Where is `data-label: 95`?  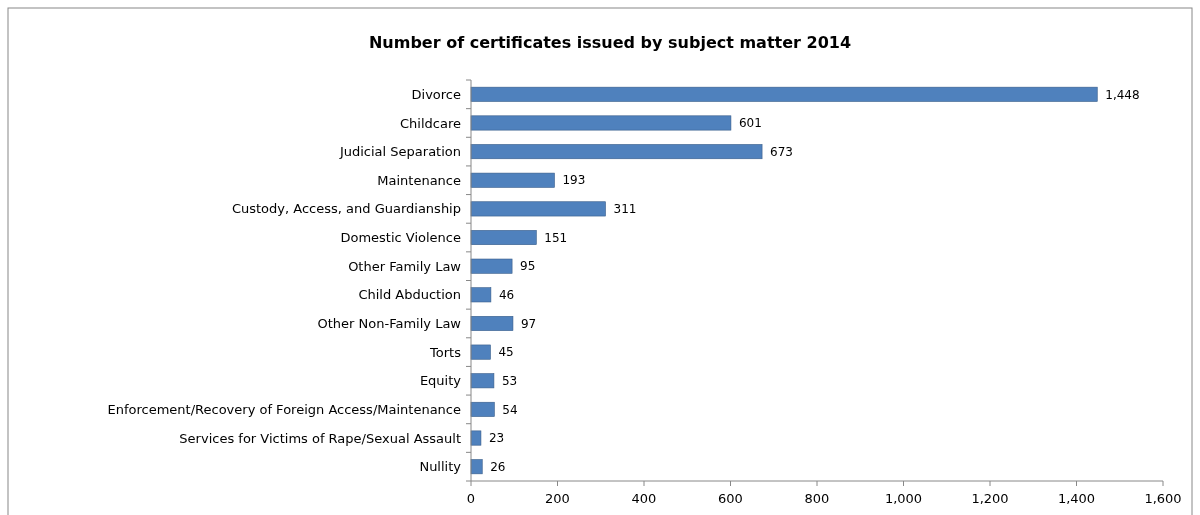 data-label: 95 is located at coordinates (528, 266).